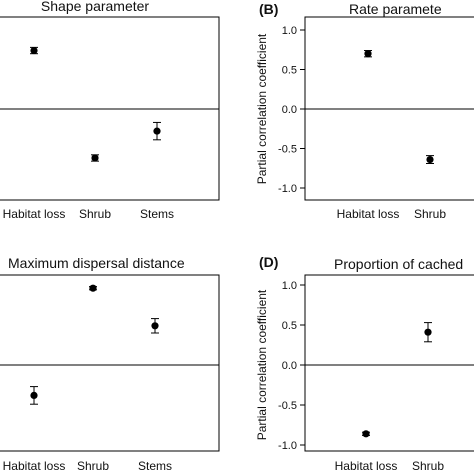  Describe the element at coordinates (157, 131) in the screenshot. I see `panel-a-point-stems` at that location.